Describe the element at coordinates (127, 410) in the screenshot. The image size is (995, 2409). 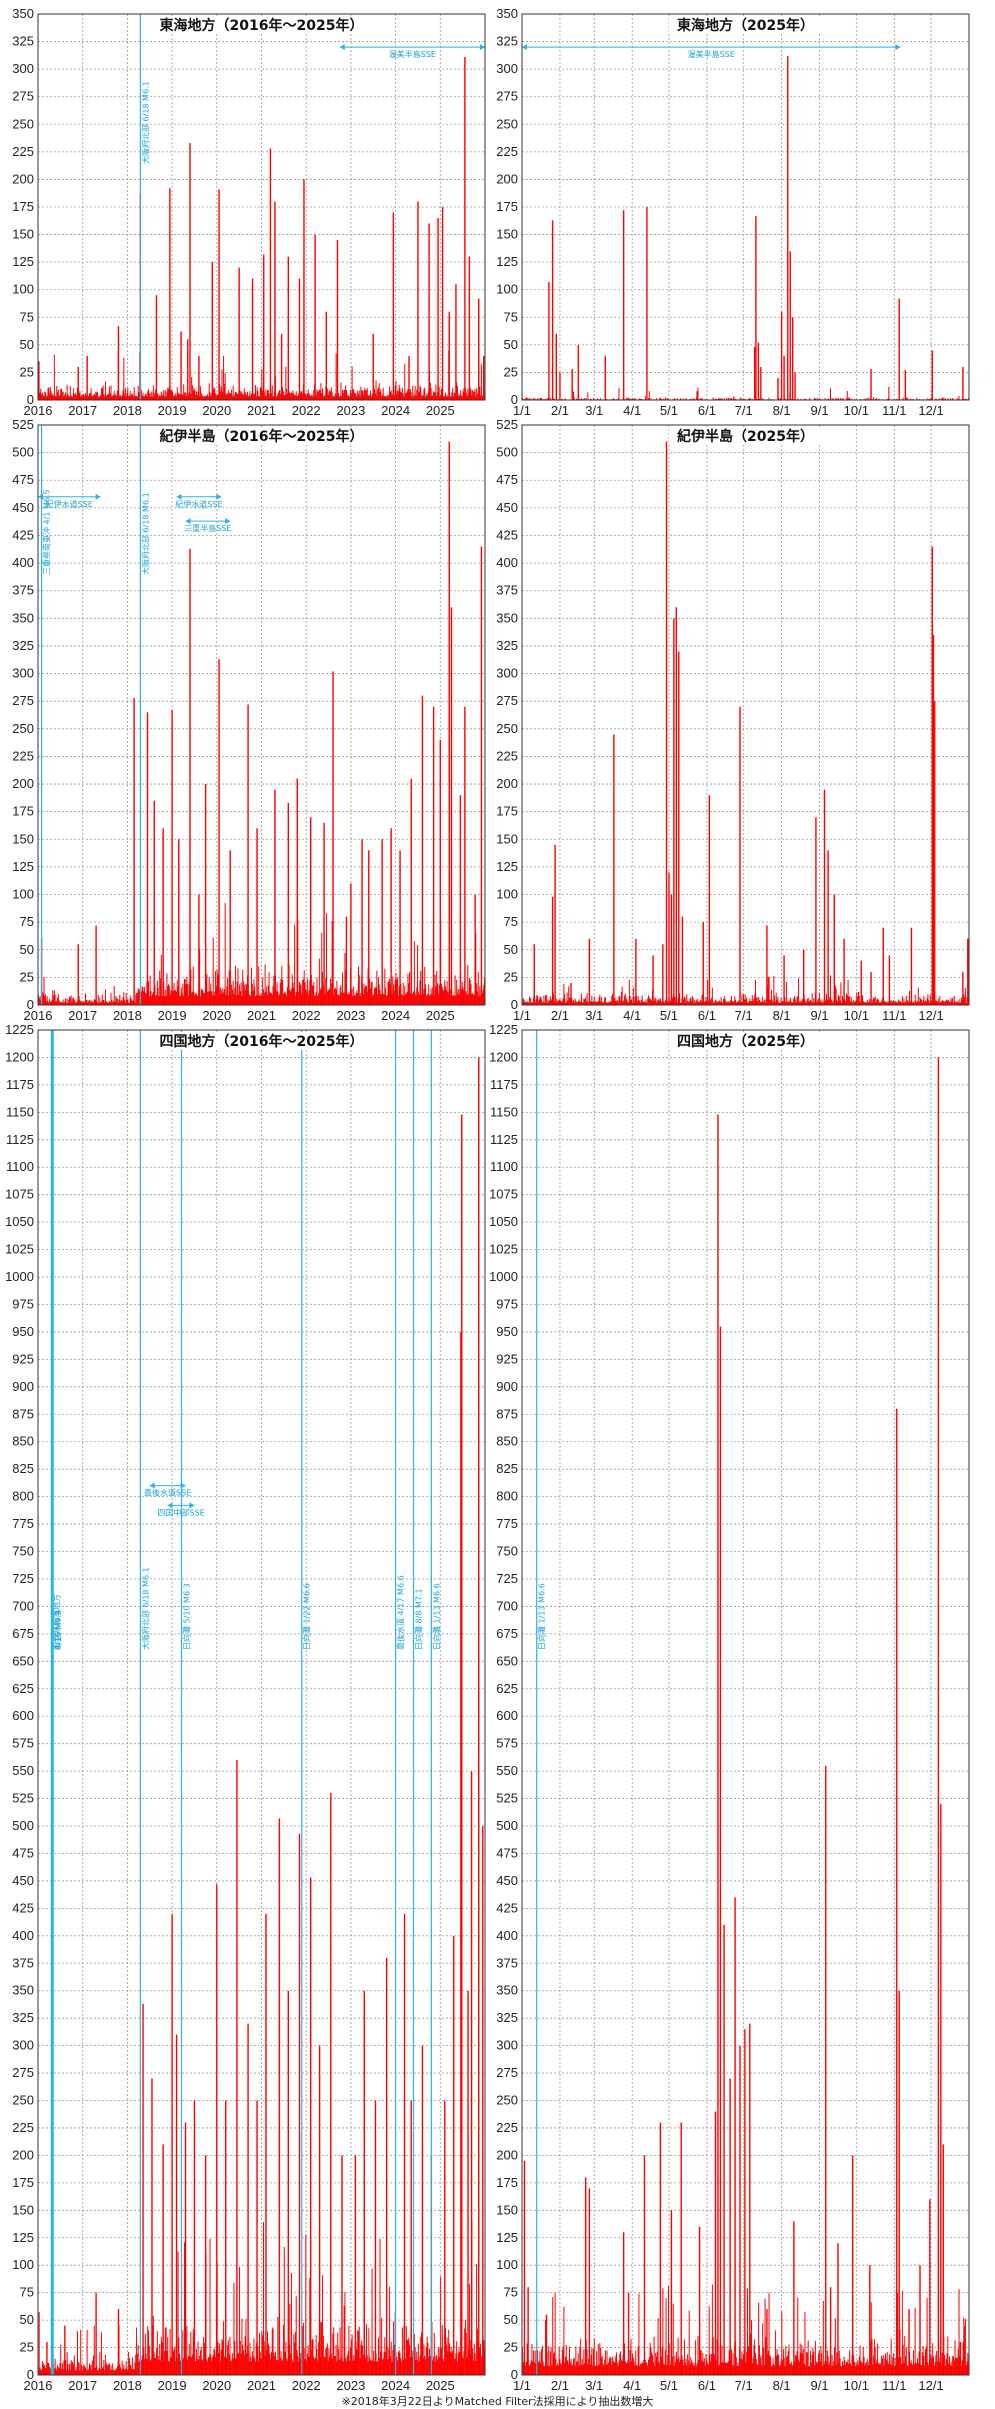
I see `x-tick-label: 2018` at that location.